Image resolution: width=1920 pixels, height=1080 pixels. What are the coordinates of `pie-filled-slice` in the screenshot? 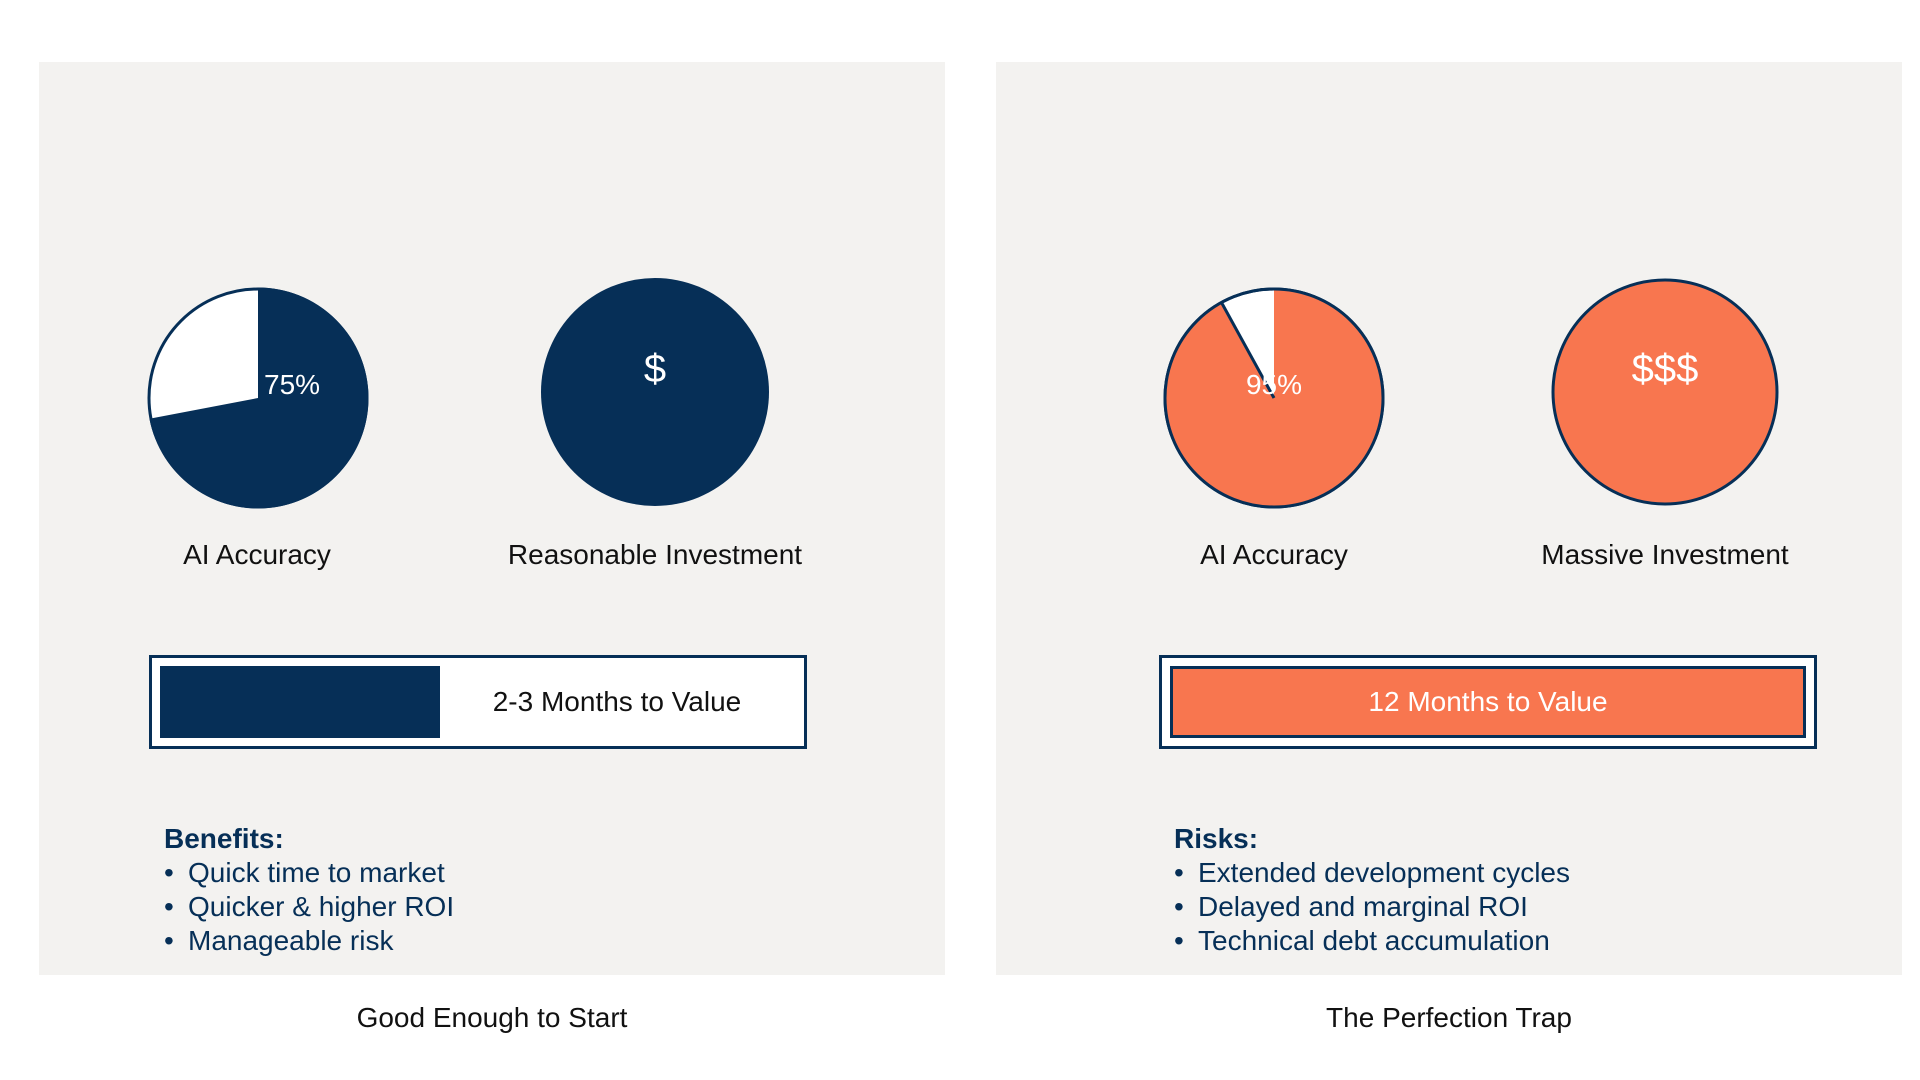 It's located at (259, 398).